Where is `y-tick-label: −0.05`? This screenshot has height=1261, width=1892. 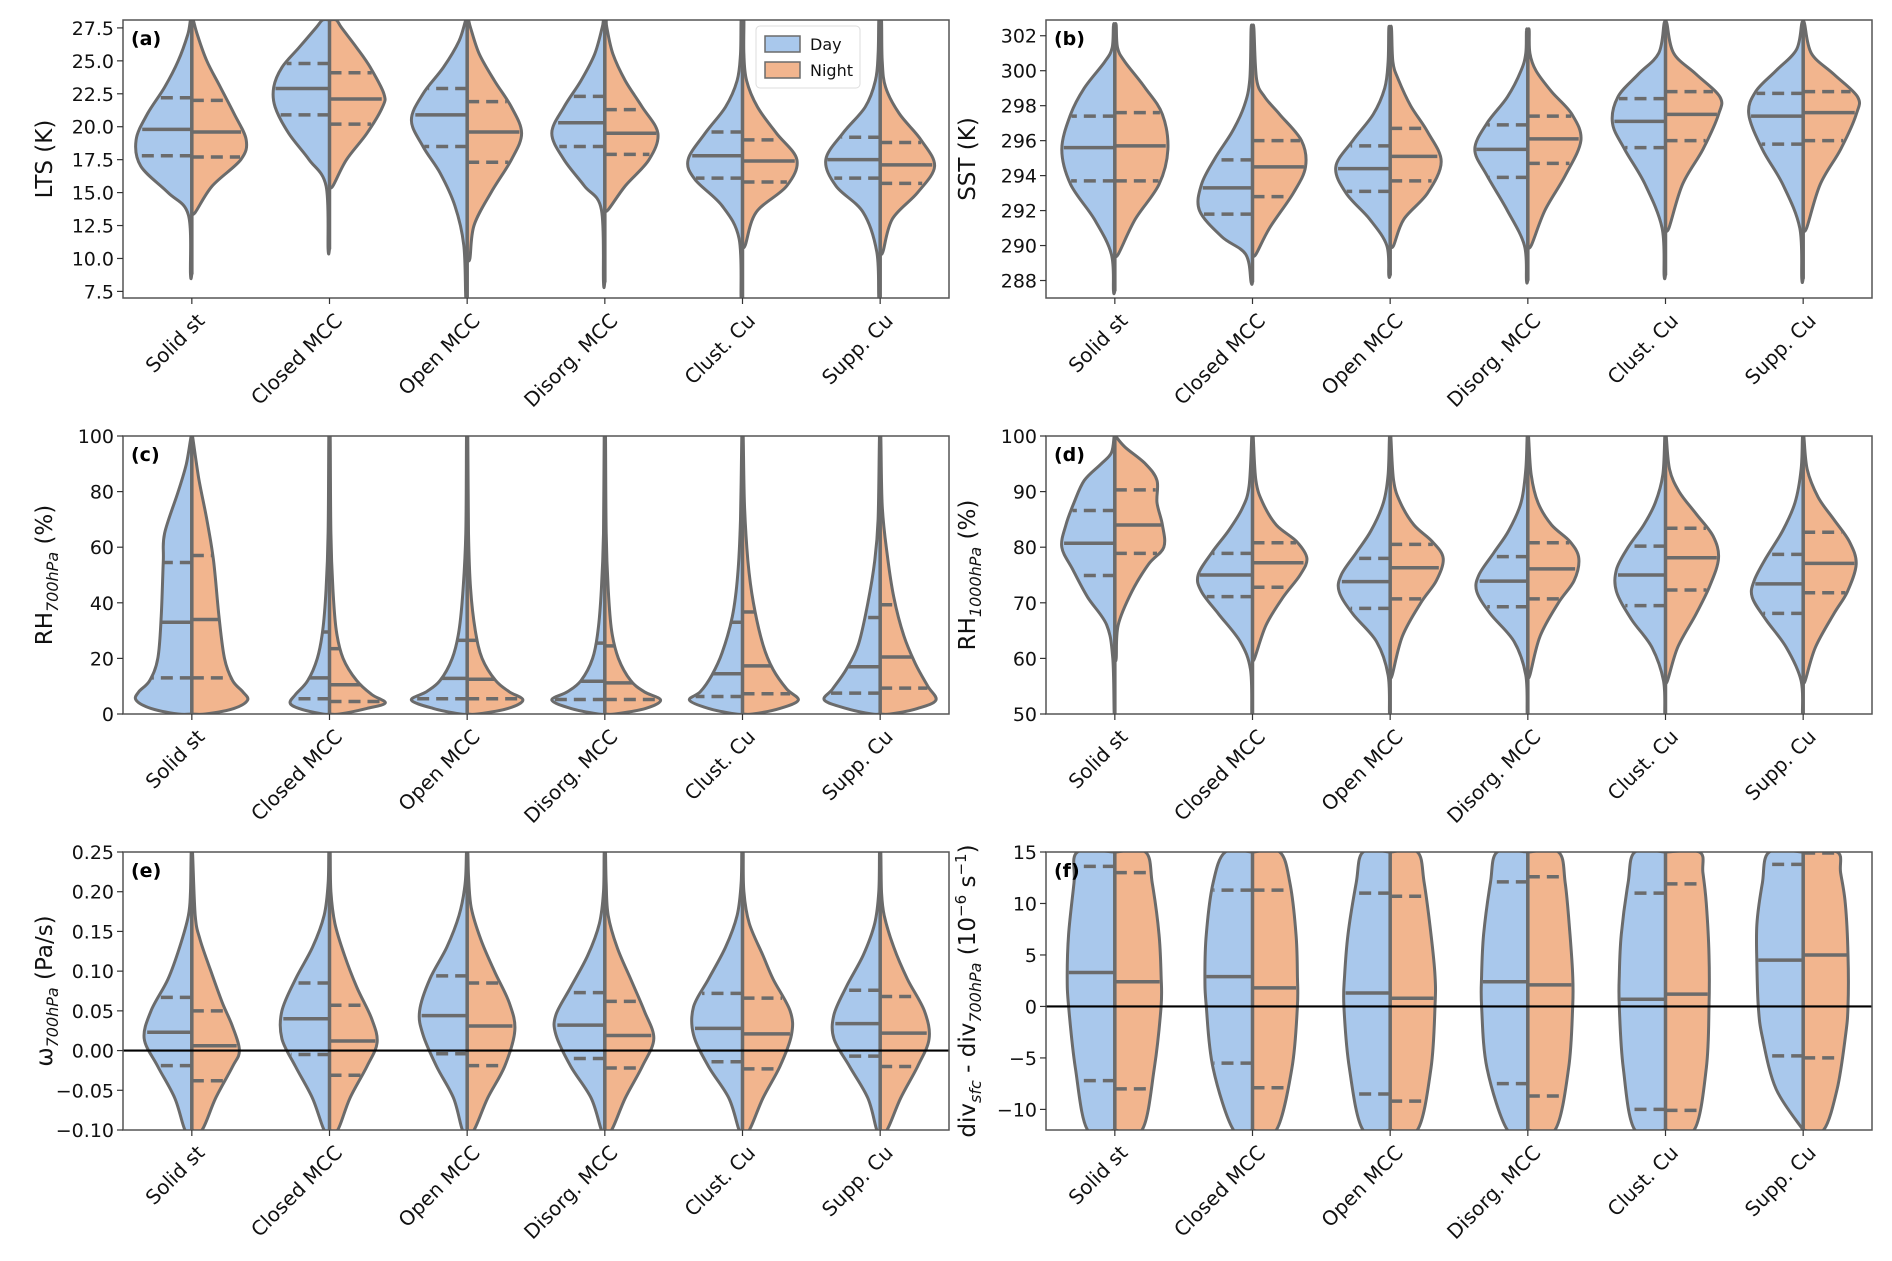 y-tick-label: −0.05 is located at coordinates (85, 1091).